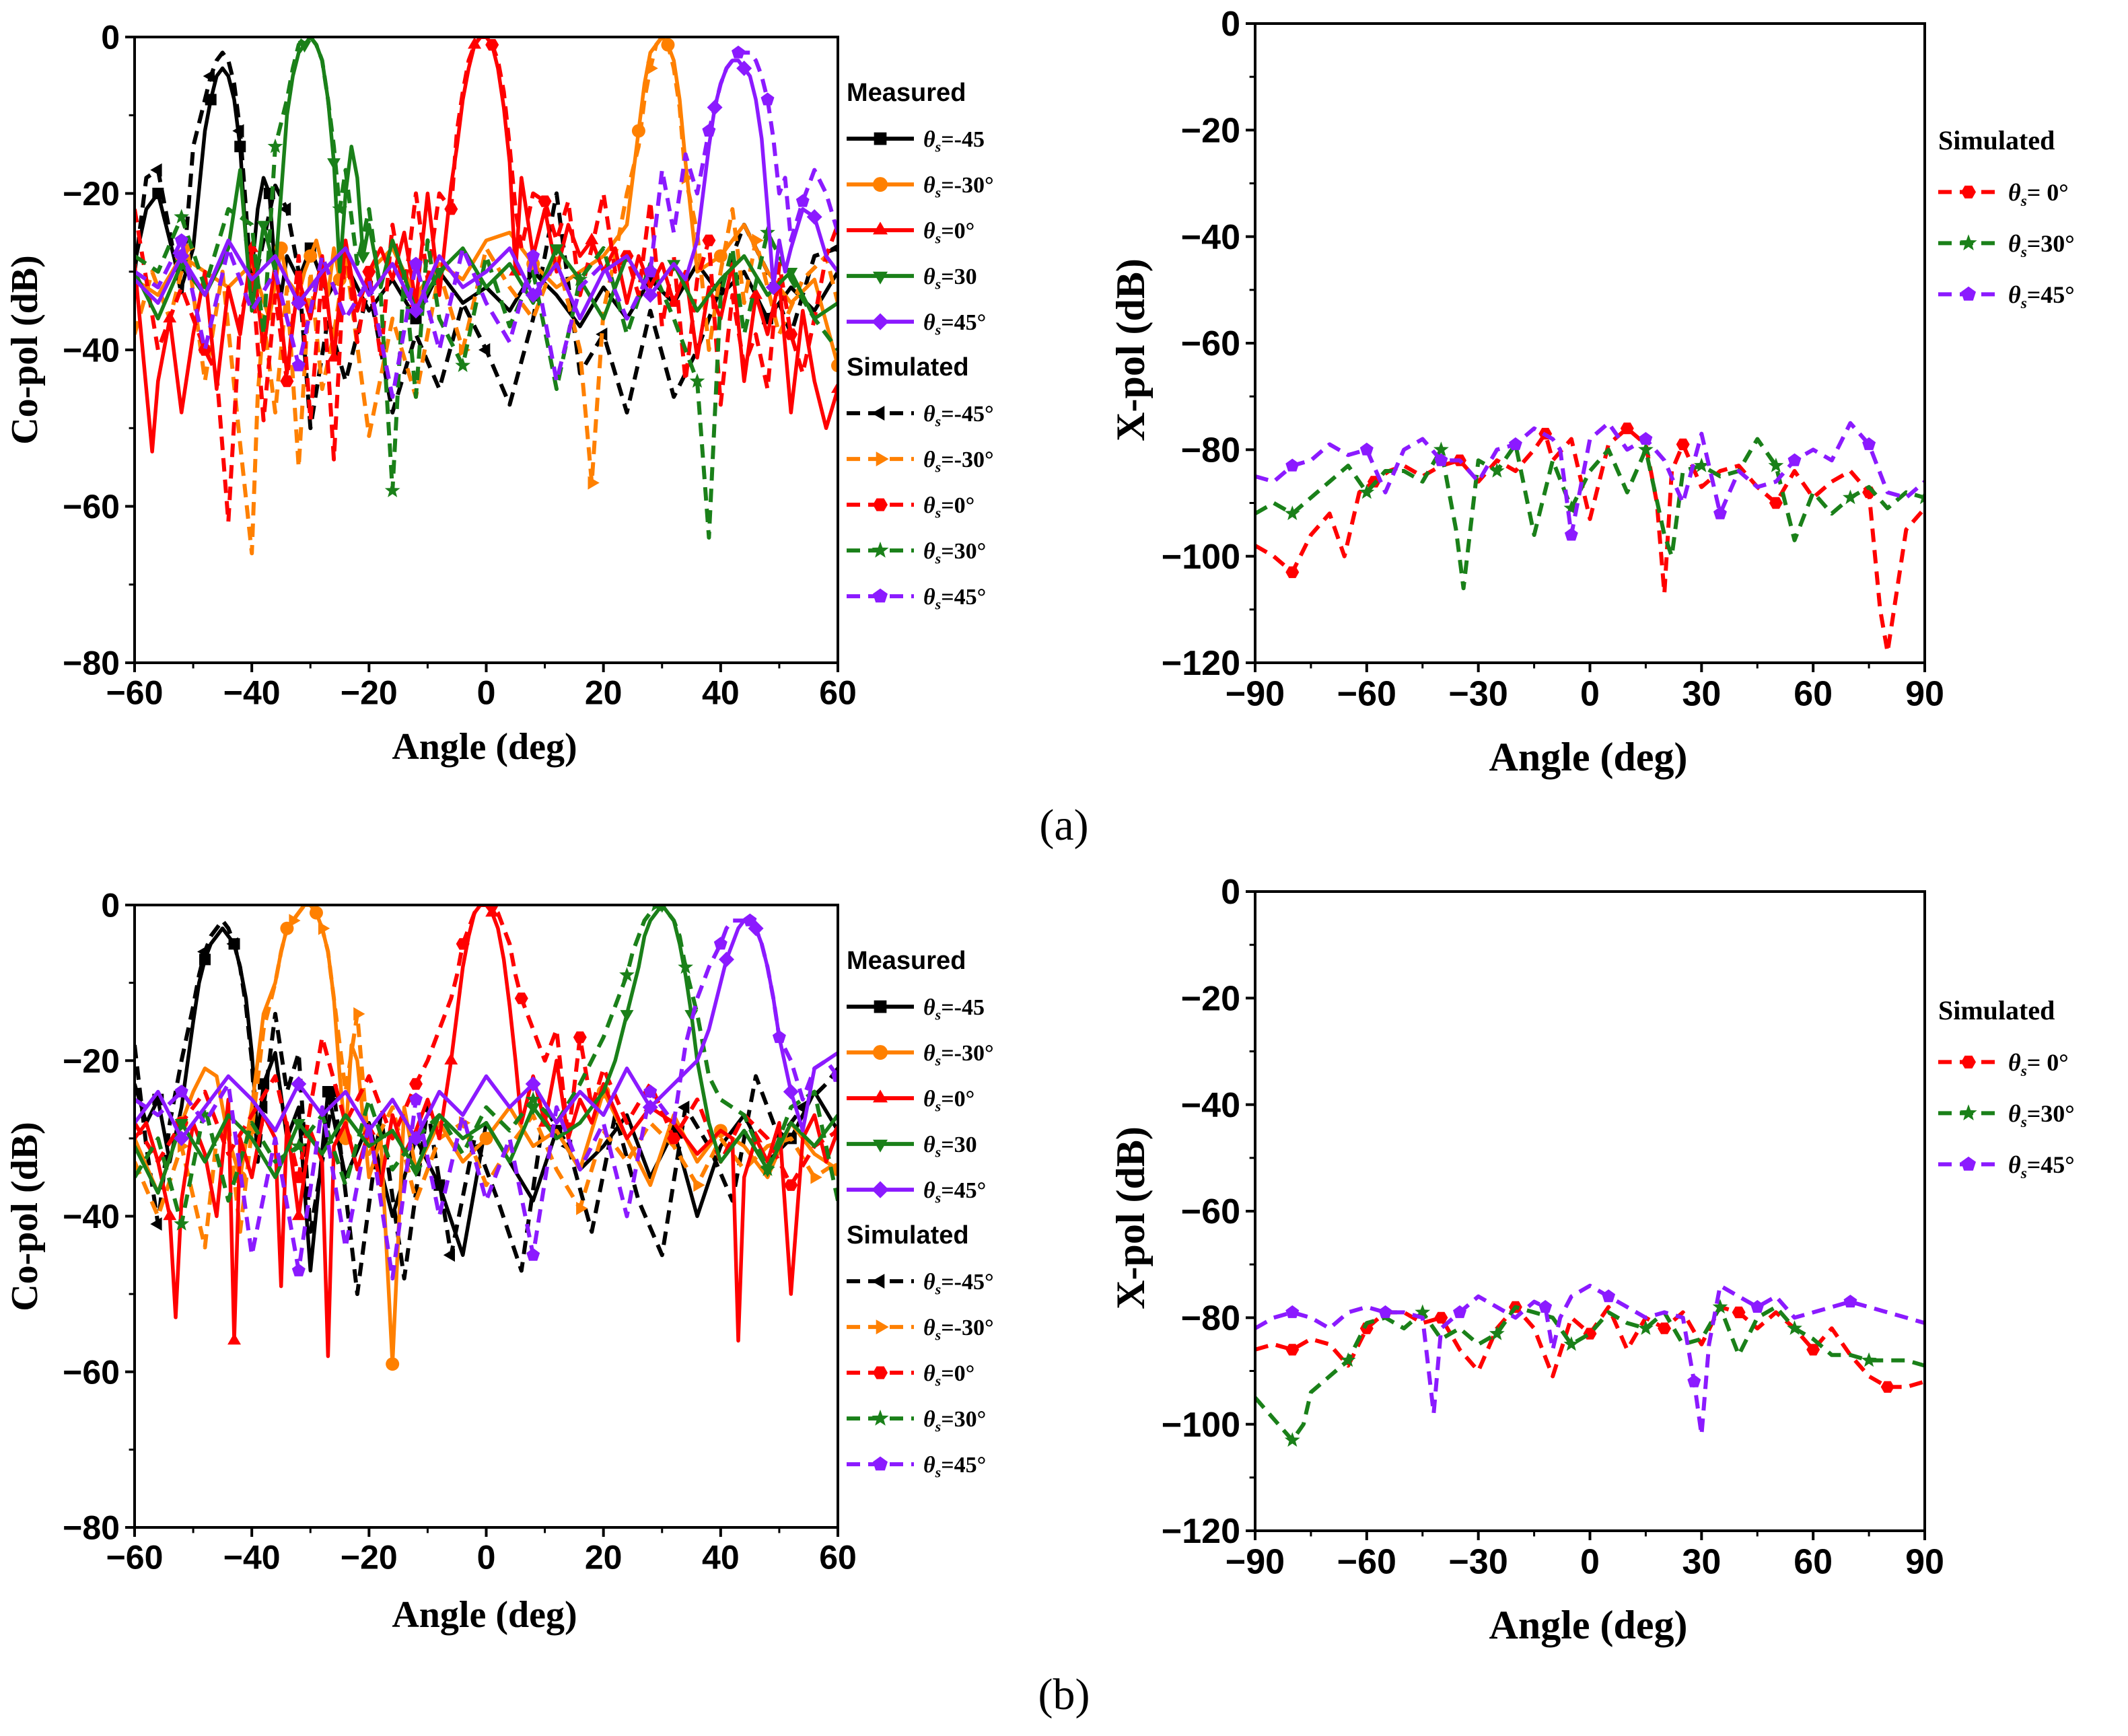  What do you see at coordinates (2038, 194) in the screenshot?
I see `legend-label: θs= 0°` at bounding box center [2038, 194].